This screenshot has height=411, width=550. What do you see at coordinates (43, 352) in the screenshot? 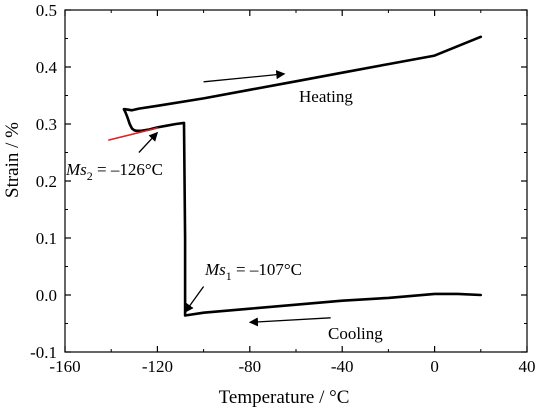
I see `y-tick-label: -0.1` at bounding box center [43, 352].